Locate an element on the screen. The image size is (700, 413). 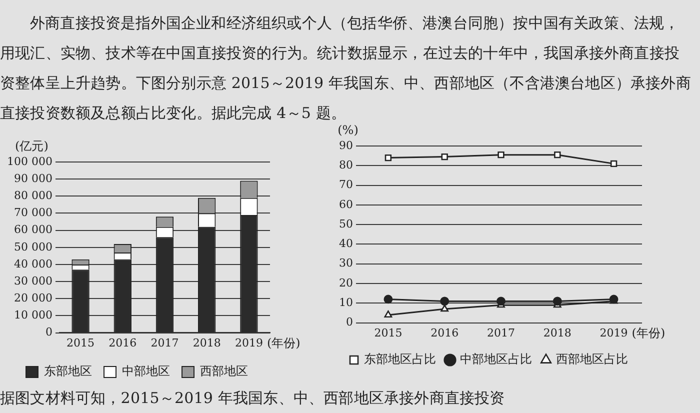
y-tick-label: 20 000 is located at coordinates (33, 298).